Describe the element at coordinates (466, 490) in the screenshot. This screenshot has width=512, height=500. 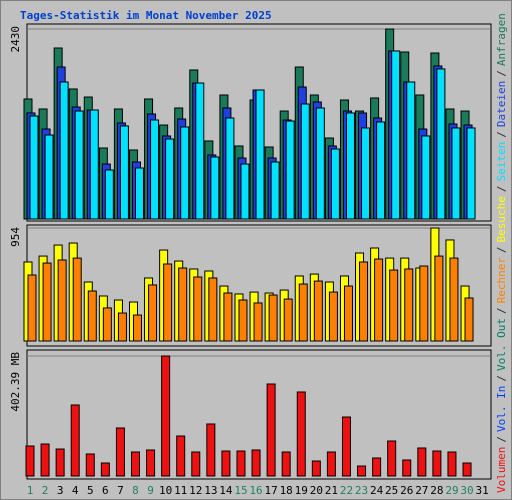
I see `x-tick-label: 30` at that location.